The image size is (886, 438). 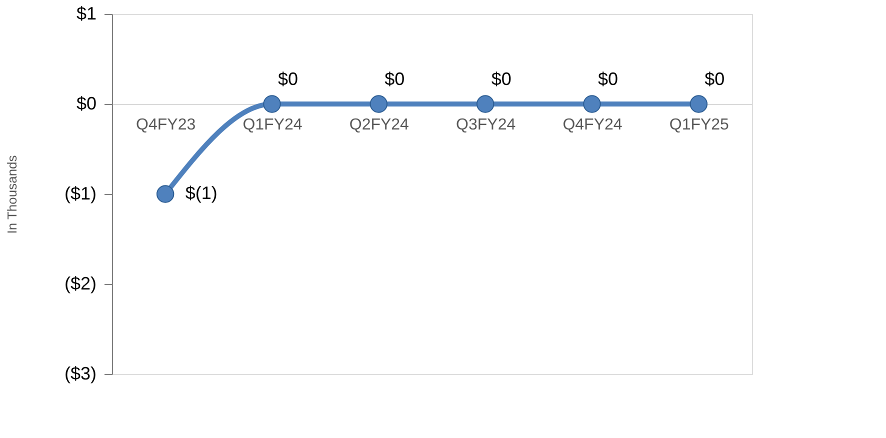 I want to click on y-tick-label: ($1), so click(x=80, y=194).